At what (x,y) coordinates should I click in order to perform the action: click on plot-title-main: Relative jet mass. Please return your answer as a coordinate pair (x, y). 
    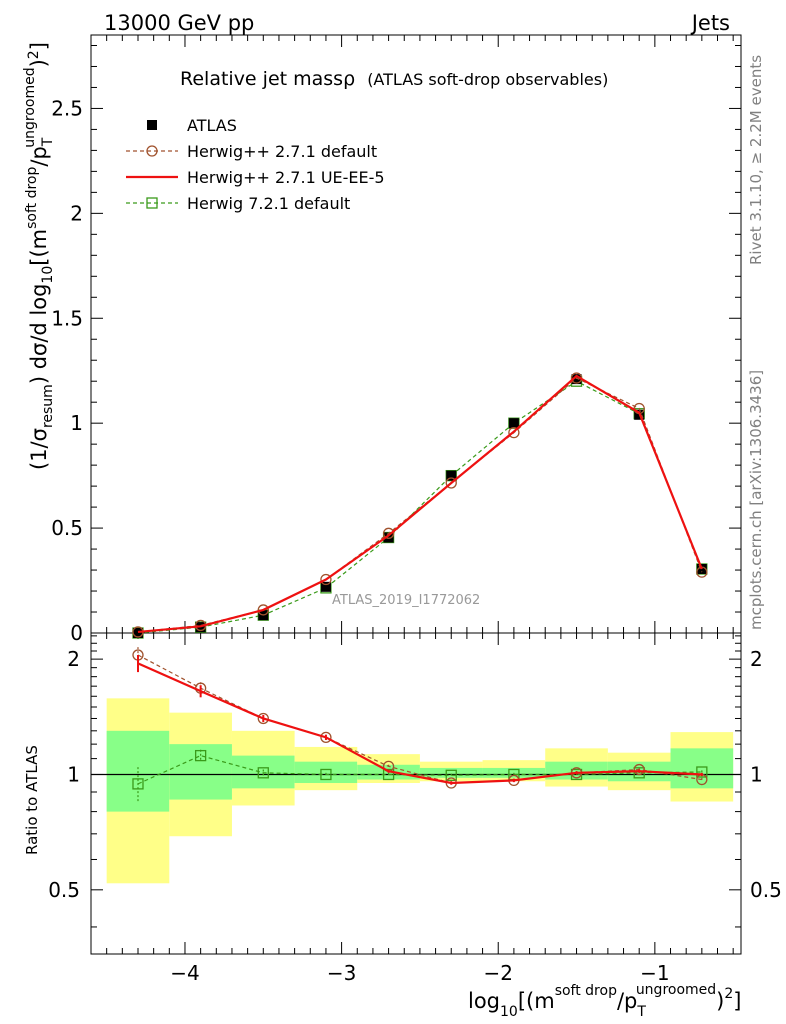
    Looking at the image, I should click on (261, 79).